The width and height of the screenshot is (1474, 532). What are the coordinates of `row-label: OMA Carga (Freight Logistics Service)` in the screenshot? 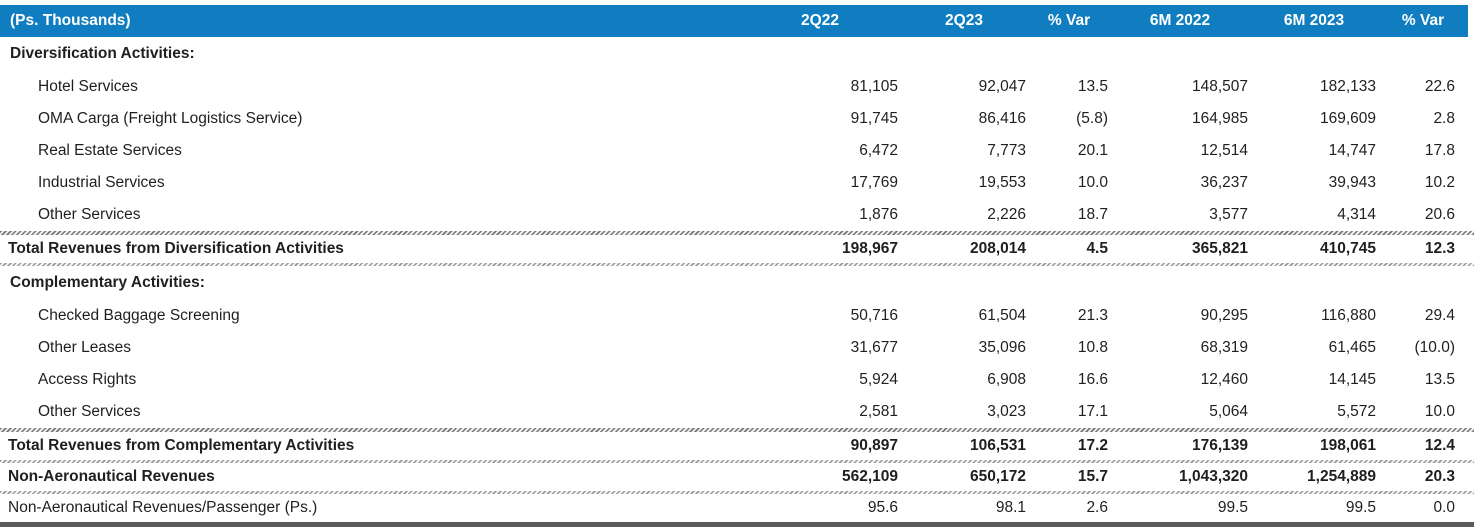 It's located at (170, 118).